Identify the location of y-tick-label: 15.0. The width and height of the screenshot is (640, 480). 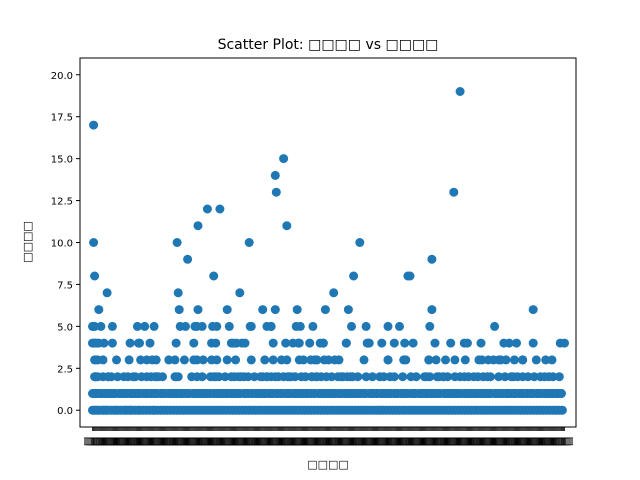
(62, 160).